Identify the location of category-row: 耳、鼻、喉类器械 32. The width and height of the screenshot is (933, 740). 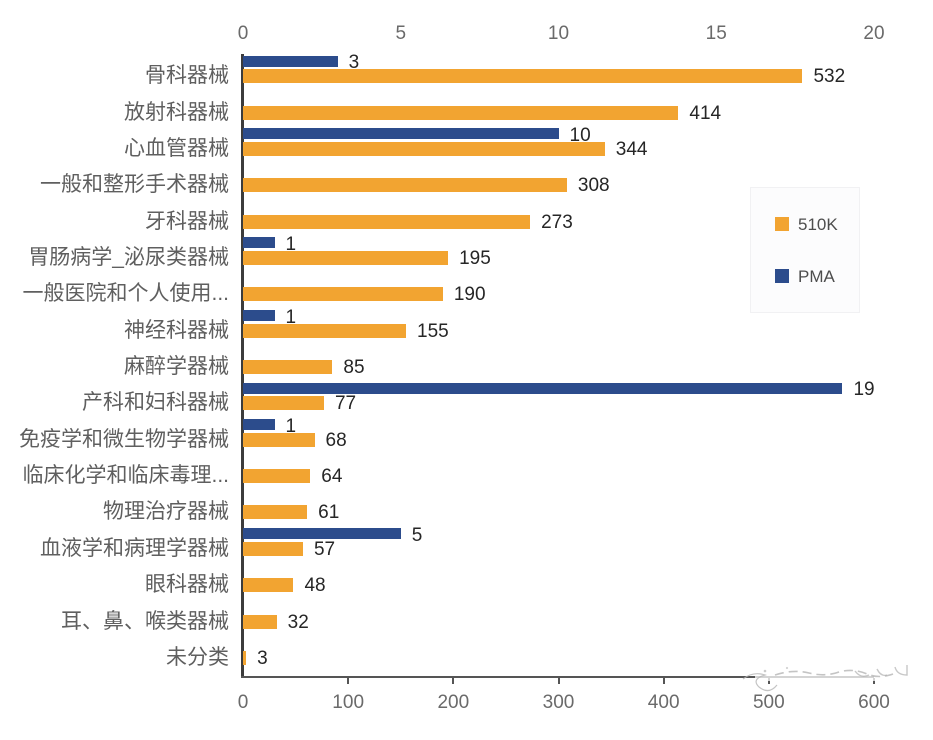
(467, 621).